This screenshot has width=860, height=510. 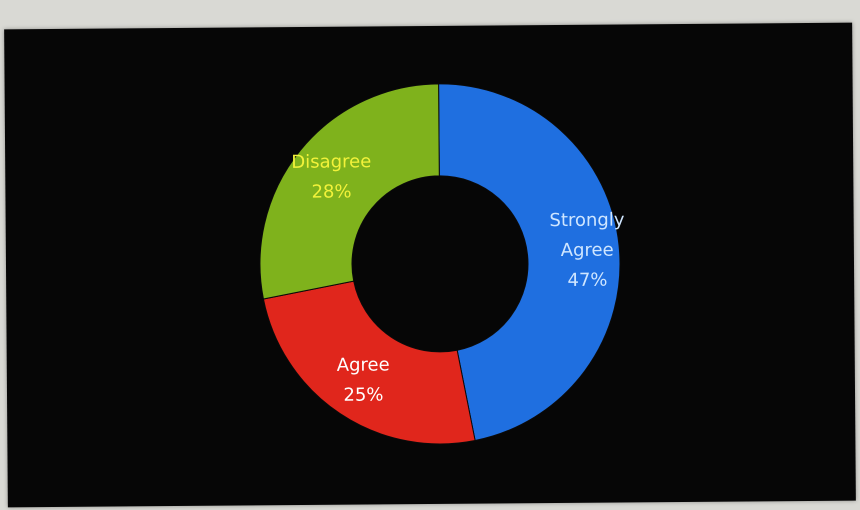 What do you see at coordinates (586, 221) in the screenshot?
I see `slice-category-label: Strongly` at bounding box center [586, 221].